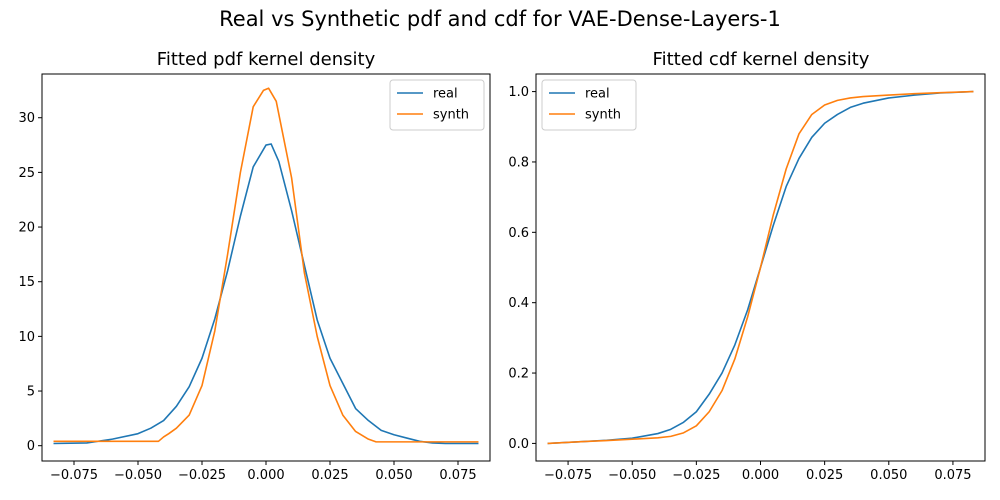  What do you see at coordinates (597, 94) in the screenshot?
I see `cdf-legend-label-real: real` at bounding box center [597, 94].